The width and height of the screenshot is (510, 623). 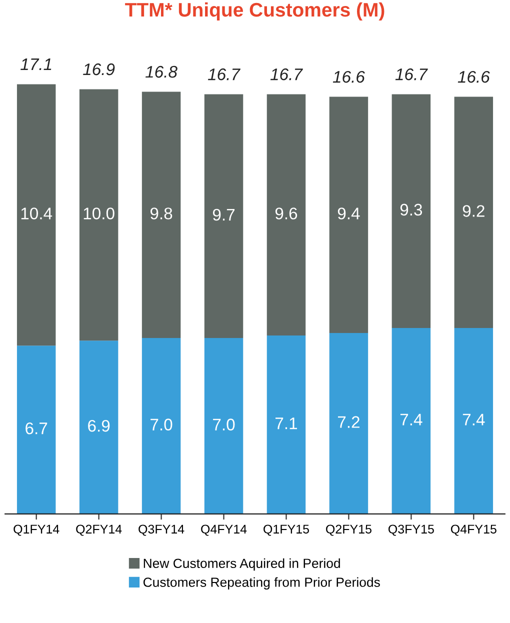 What do you see at coordinates (349, 530) in the screenshot?
I see `x-tick-label: Q2FY15` at bounding box center [349, 530].